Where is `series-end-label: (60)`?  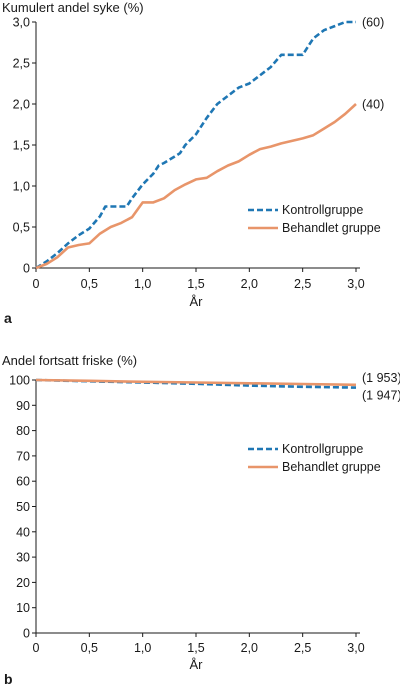
series-end-label: (60) is located at coordinates (373, 23).